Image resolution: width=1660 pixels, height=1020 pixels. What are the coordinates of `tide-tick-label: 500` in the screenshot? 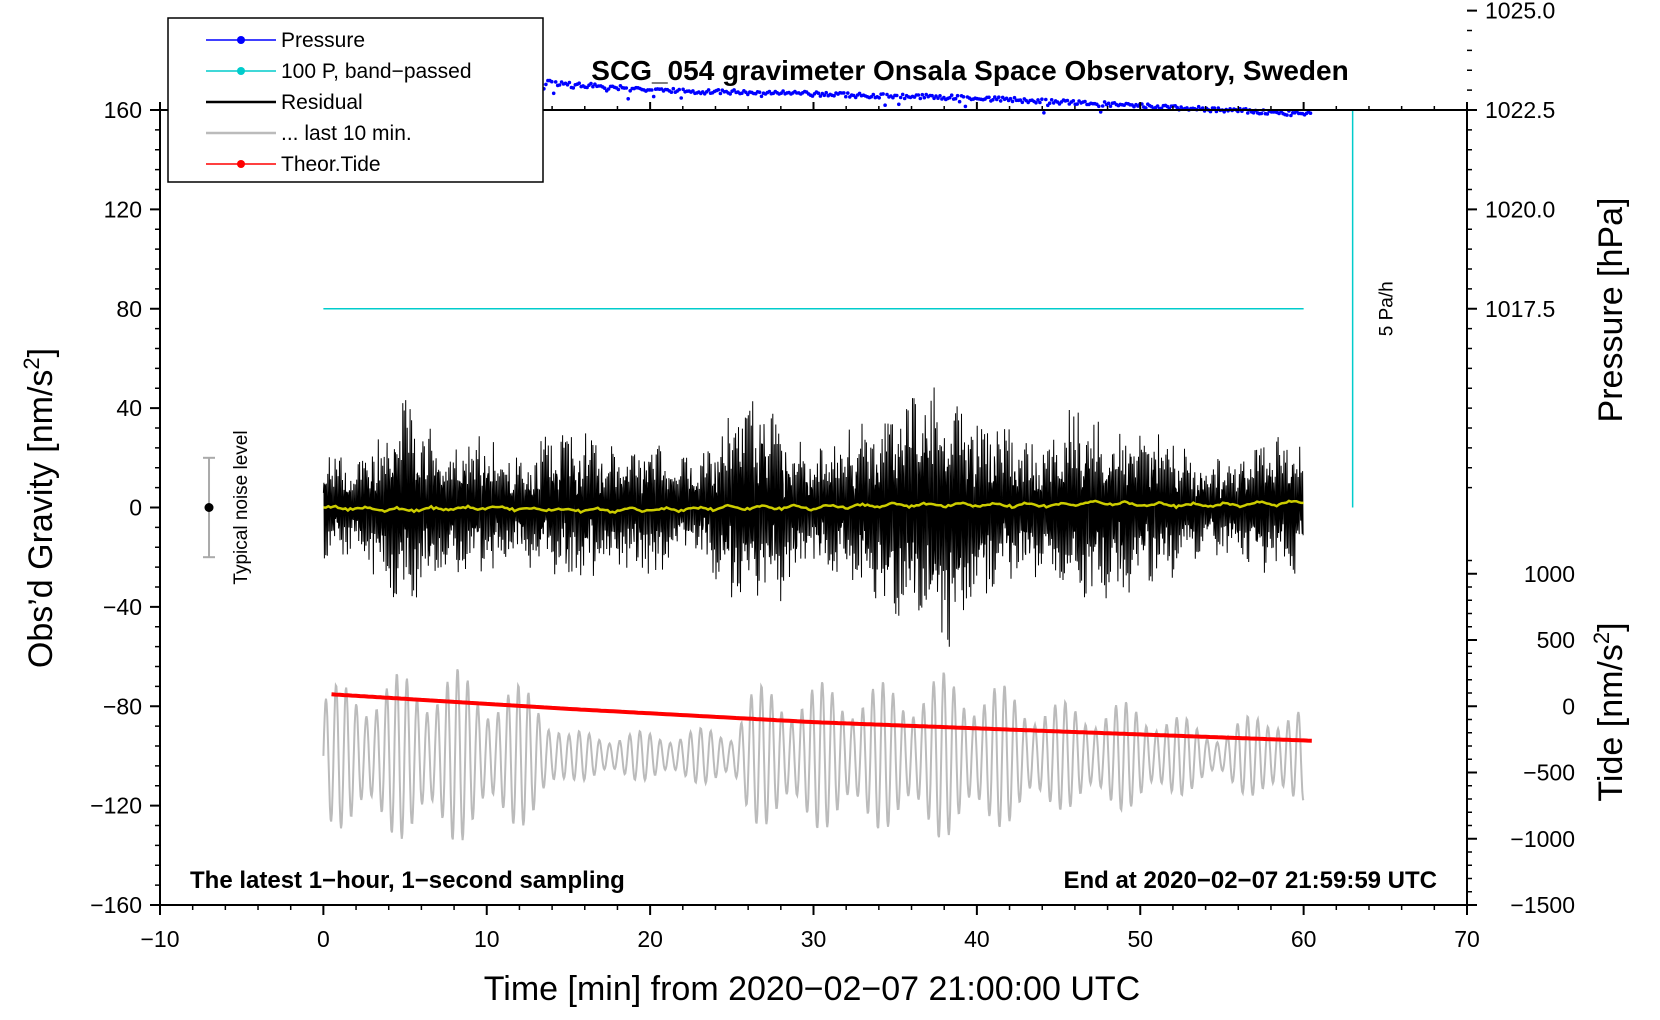 It's located at (1556, 640).